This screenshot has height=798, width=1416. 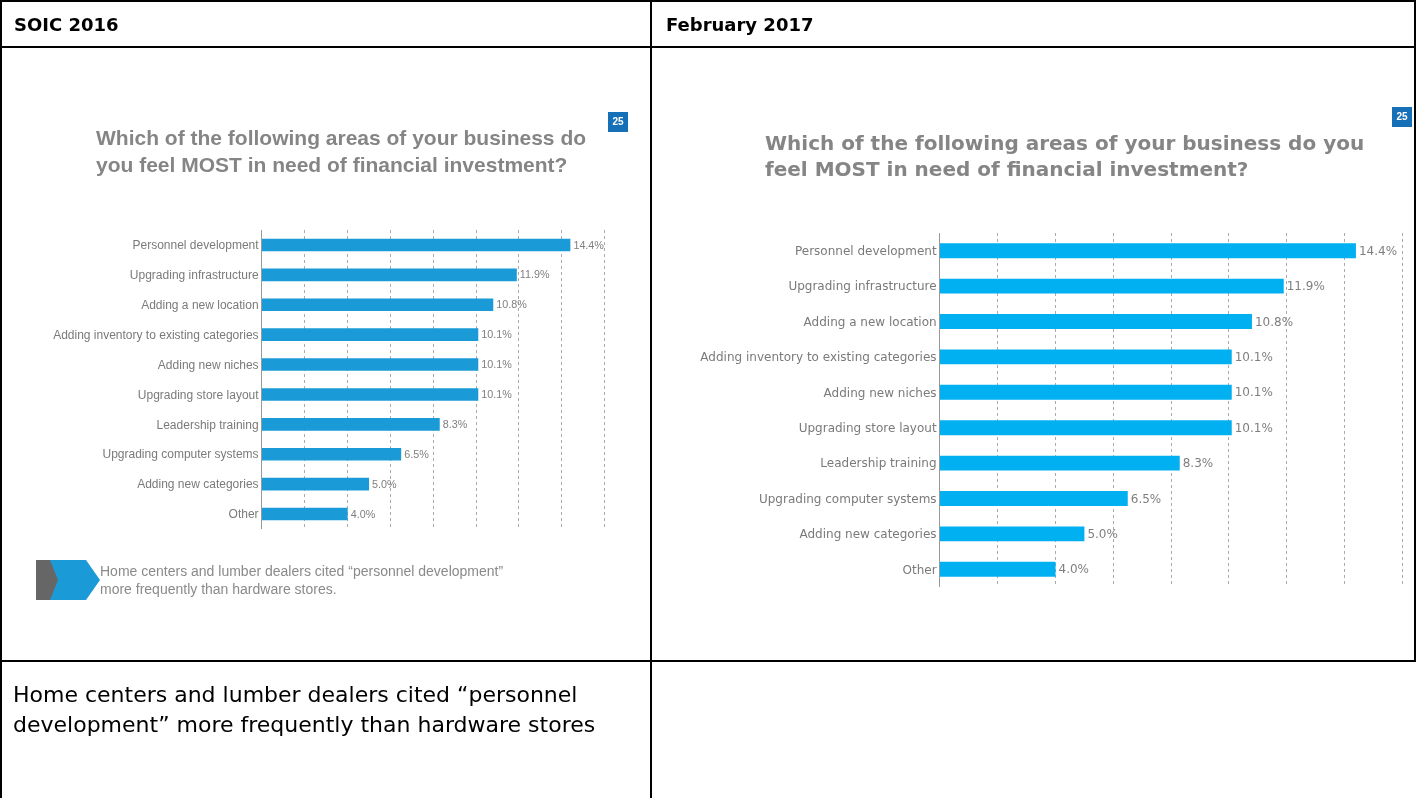 I want to click on text: SOIC 2016, so click(x=66, y=24).